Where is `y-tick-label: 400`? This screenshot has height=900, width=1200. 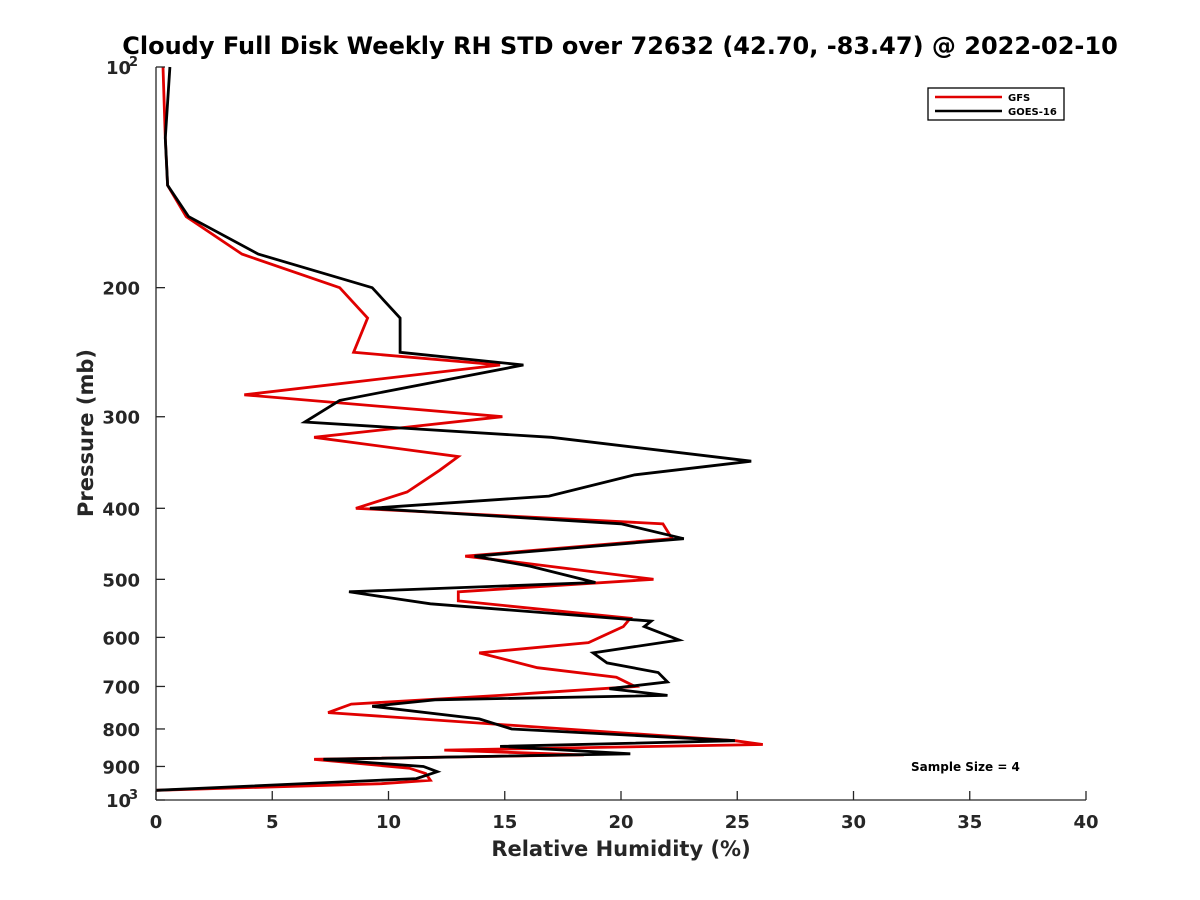 y-tick-label: 400 is located at coordinates (121, 509).